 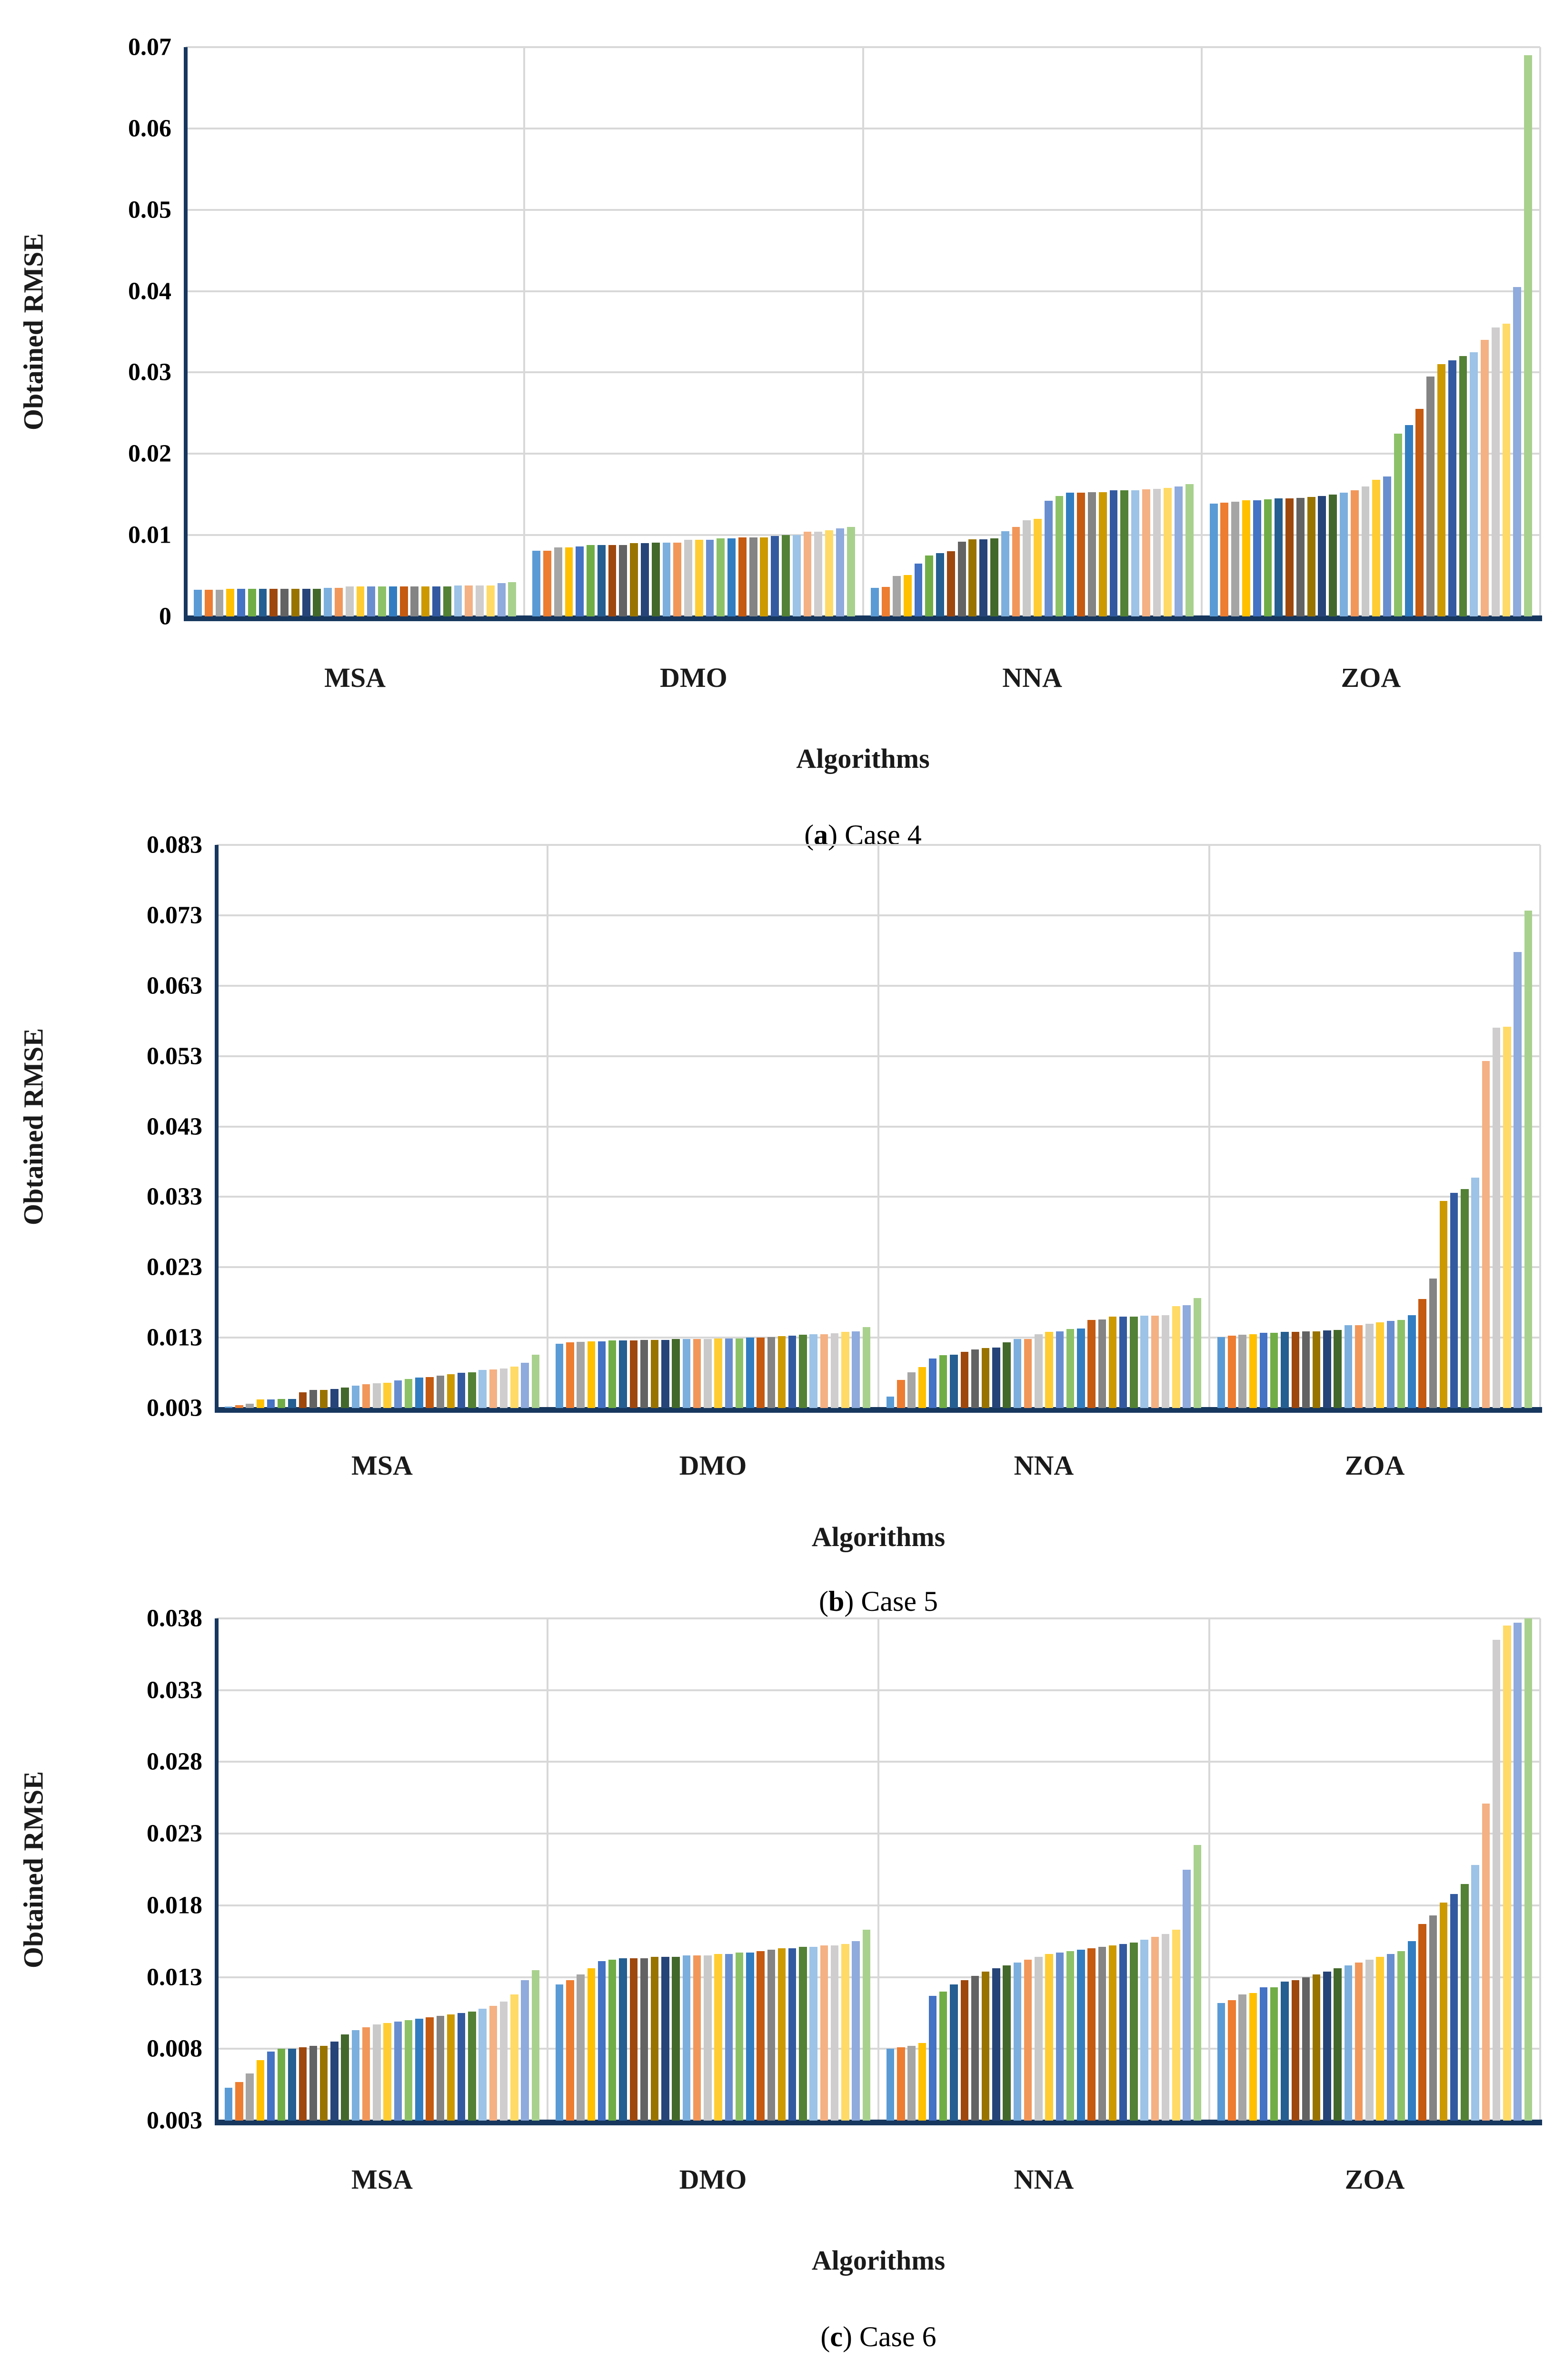 What do you see at coordinates (149, 535) in the screenshot?
I see `y-tick-label: 0.01` at bounding box center [149, 535].